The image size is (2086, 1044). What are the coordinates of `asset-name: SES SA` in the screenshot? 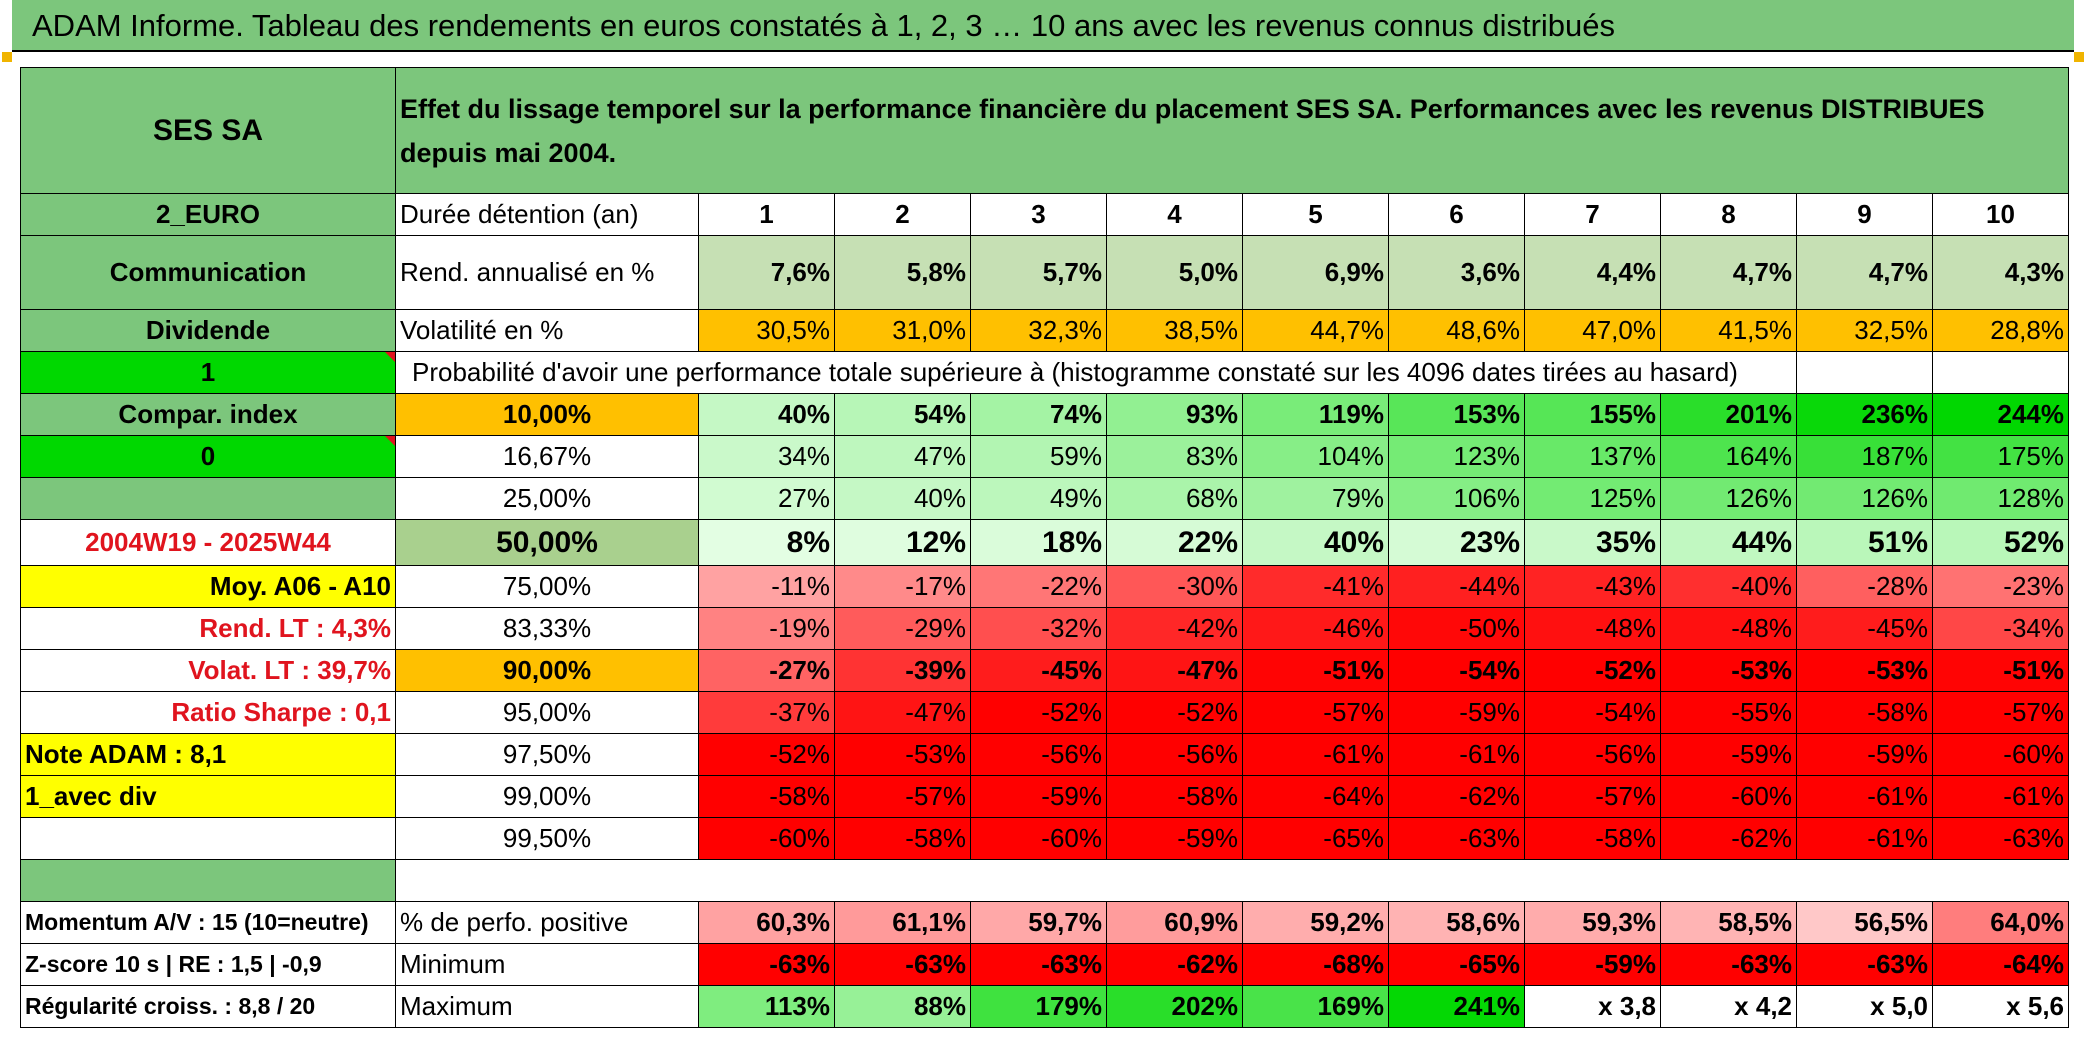 It's located at (208, 130).